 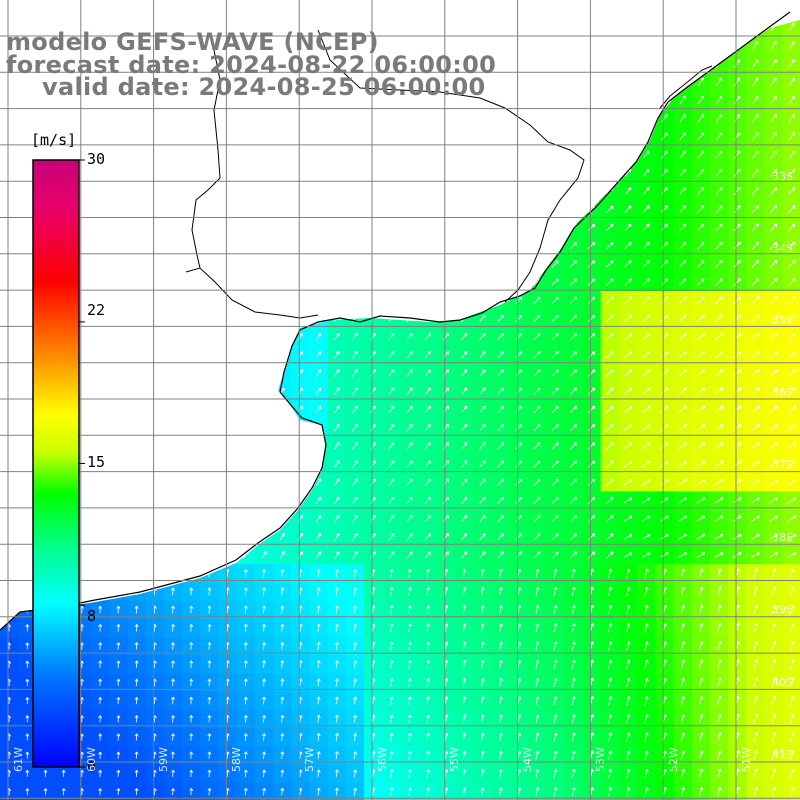 What do you see at coordinates (746, 759) in the screenshot?
I see `lon-label: 51W` at bounding box center [746, 759].